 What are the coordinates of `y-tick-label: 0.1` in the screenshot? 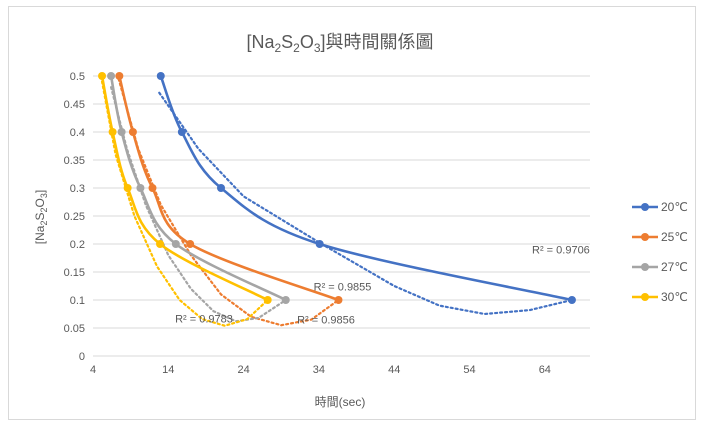 It's located at (77, 301).